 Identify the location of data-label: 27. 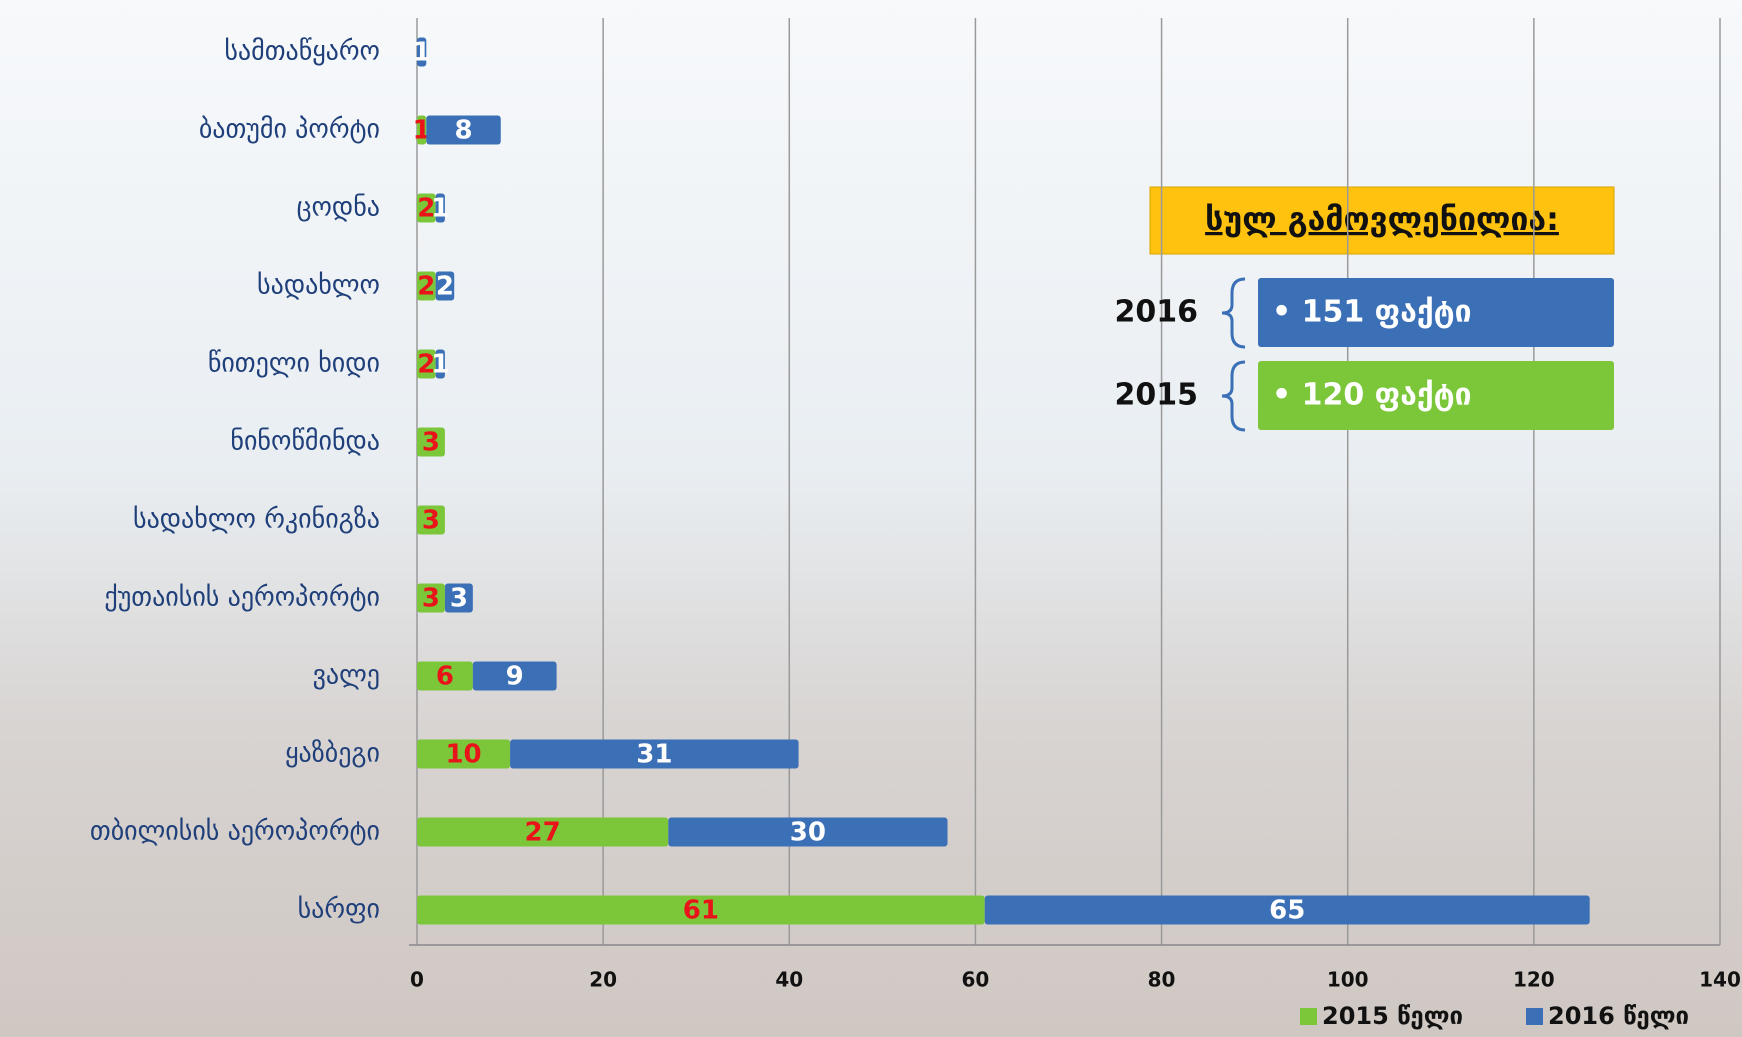
(543, 833).